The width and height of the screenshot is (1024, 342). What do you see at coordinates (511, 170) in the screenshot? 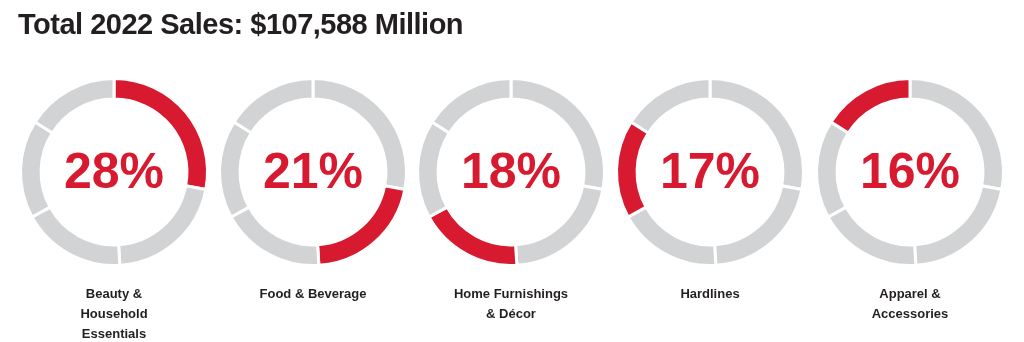
I see `text: 18%` at bounding box center [511, 170].